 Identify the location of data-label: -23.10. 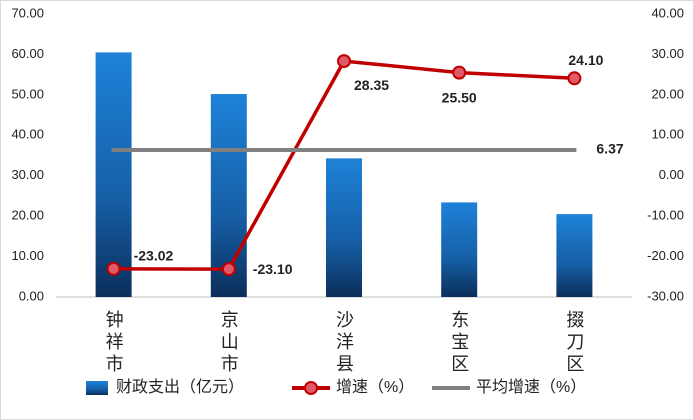
(273, 269).